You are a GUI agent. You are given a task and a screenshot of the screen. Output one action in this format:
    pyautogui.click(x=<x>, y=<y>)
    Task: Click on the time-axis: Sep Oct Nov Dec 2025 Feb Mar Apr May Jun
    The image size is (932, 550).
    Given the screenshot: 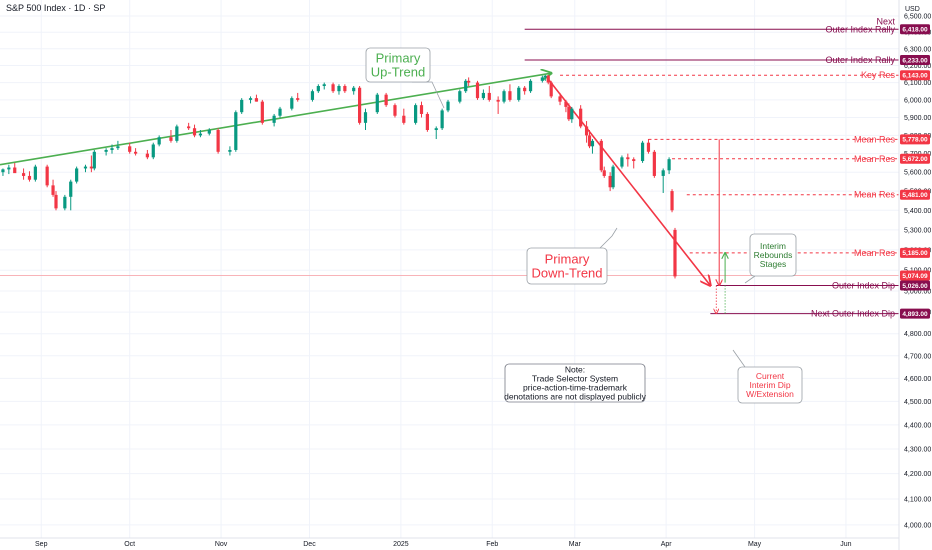 What is the action you would take?
    pyautogui.click(x=449, y=542)
    